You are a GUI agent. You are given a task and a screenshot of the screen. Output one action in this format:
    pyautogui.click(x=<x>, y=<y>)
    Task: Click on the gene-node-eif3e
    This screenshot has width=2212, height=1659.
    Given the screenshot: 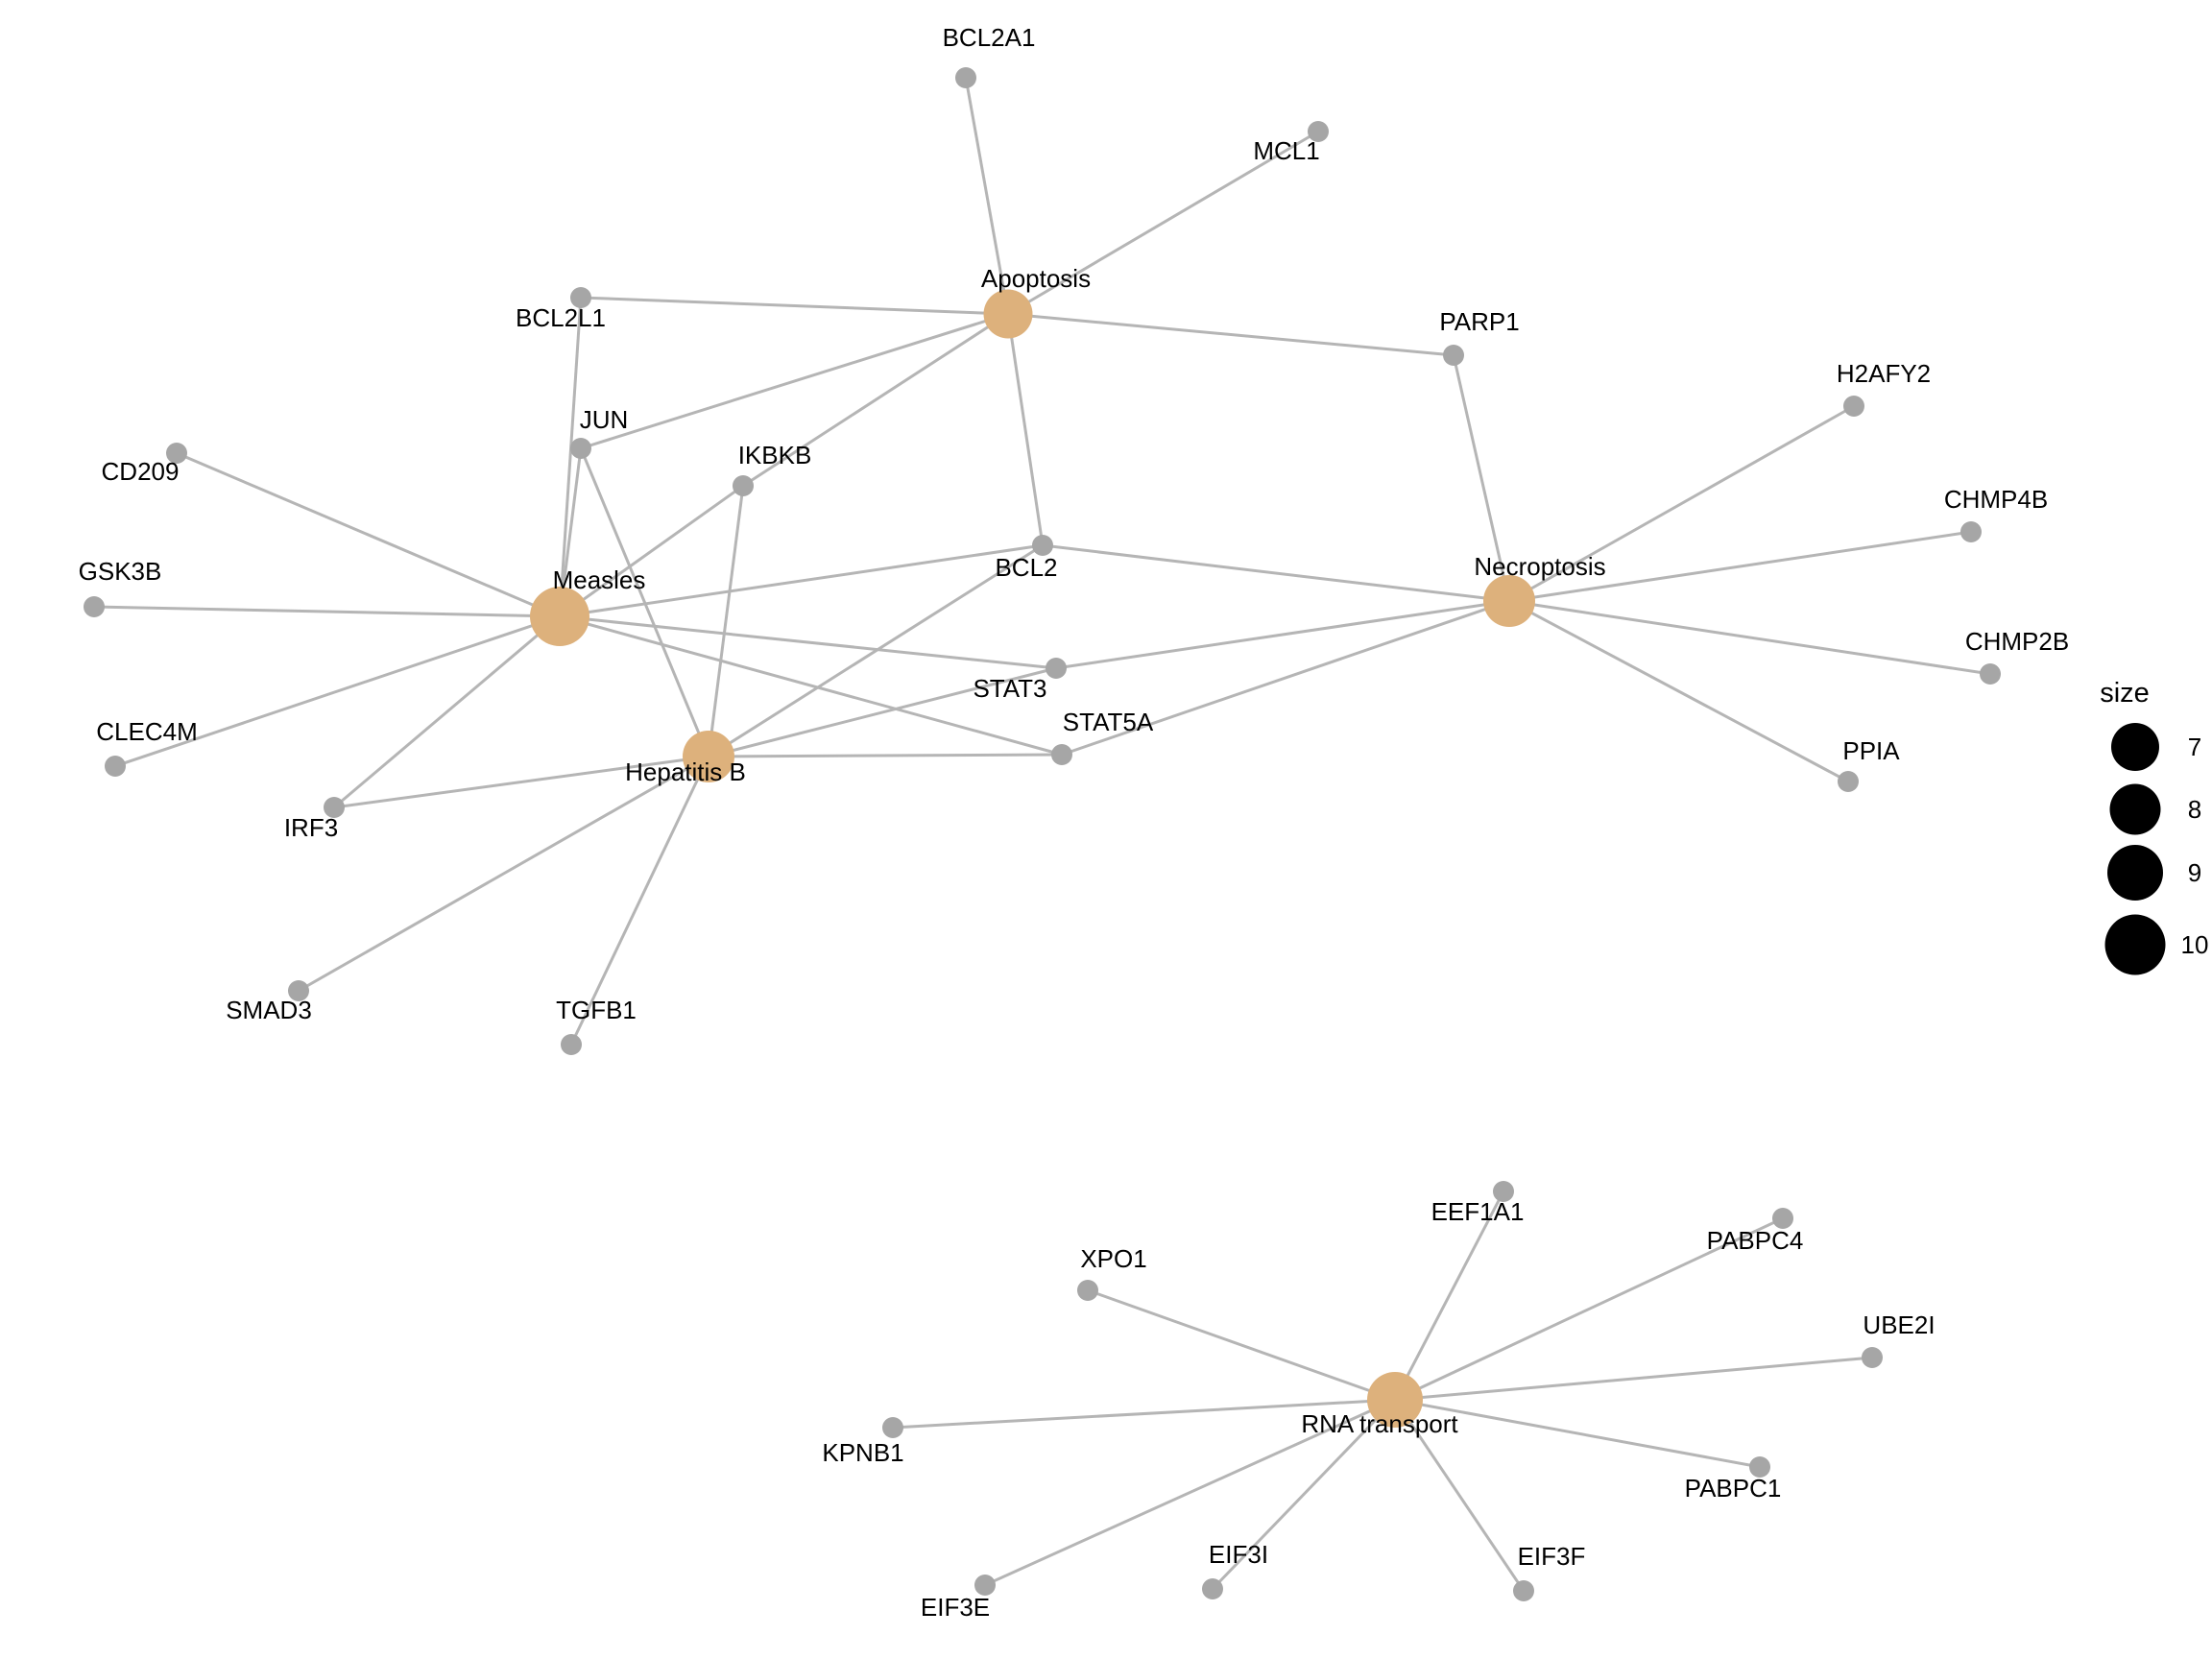 What is the action you would take?
    pyautogui.click(x=985, y=1585)
    